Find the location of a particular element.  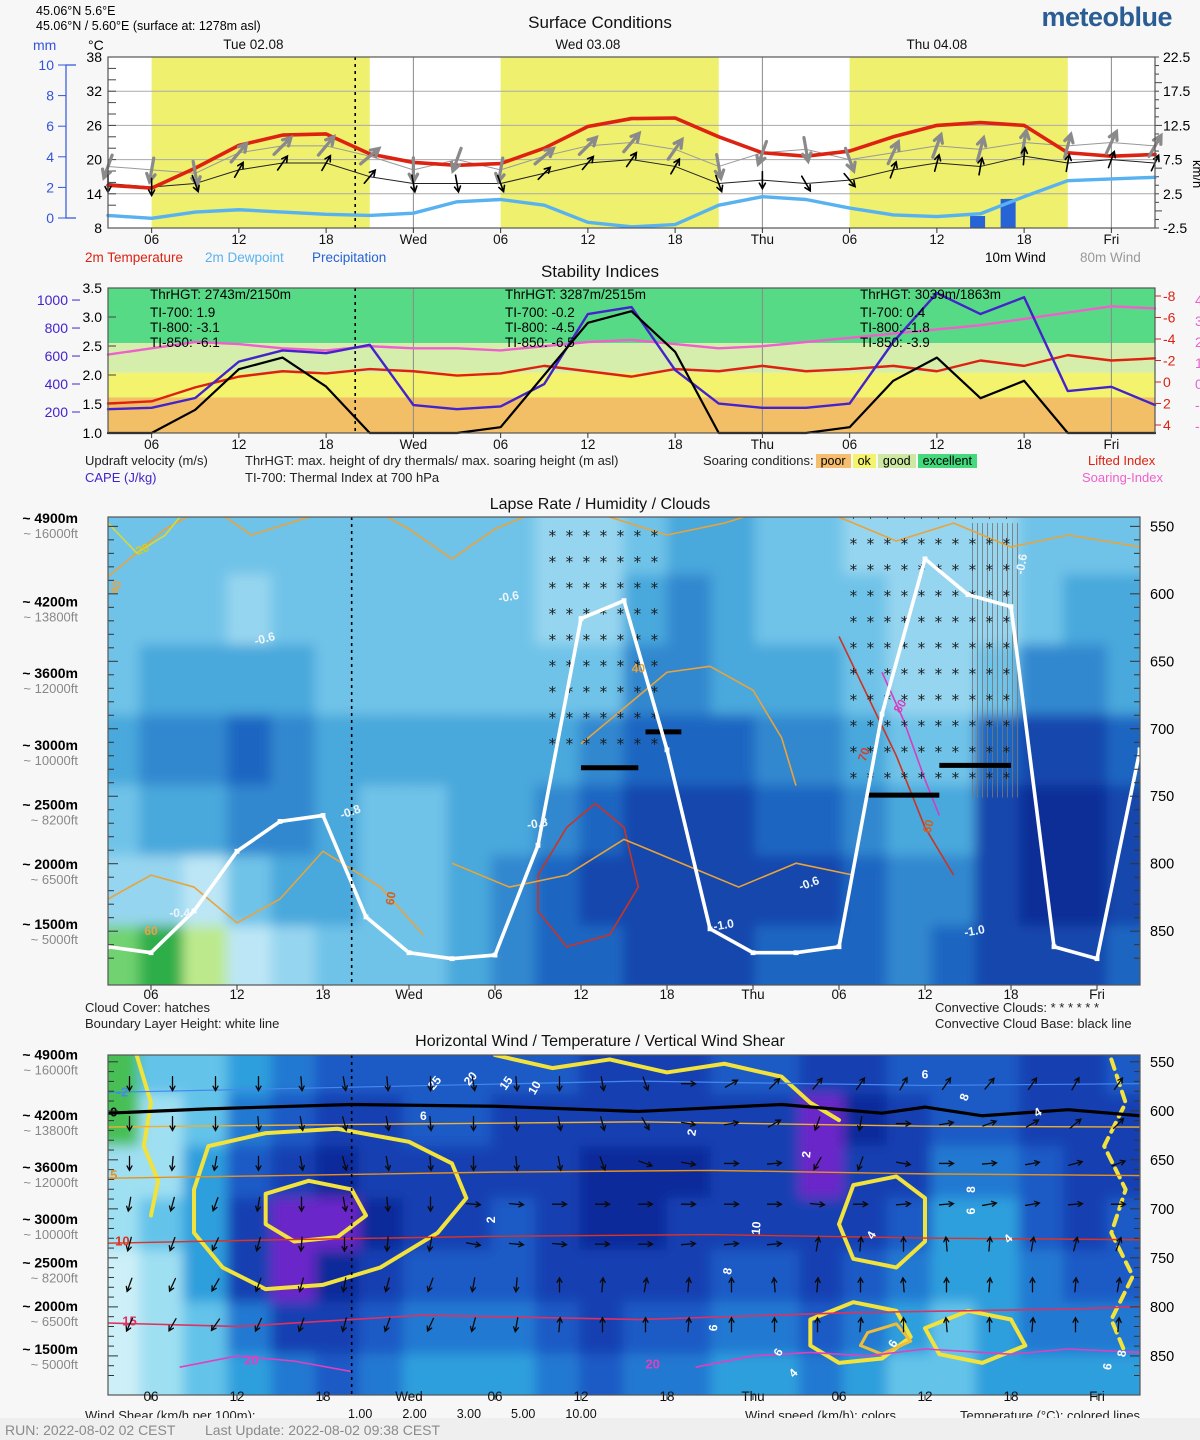

svg-text: Wed is located at coordinates (414, 444).